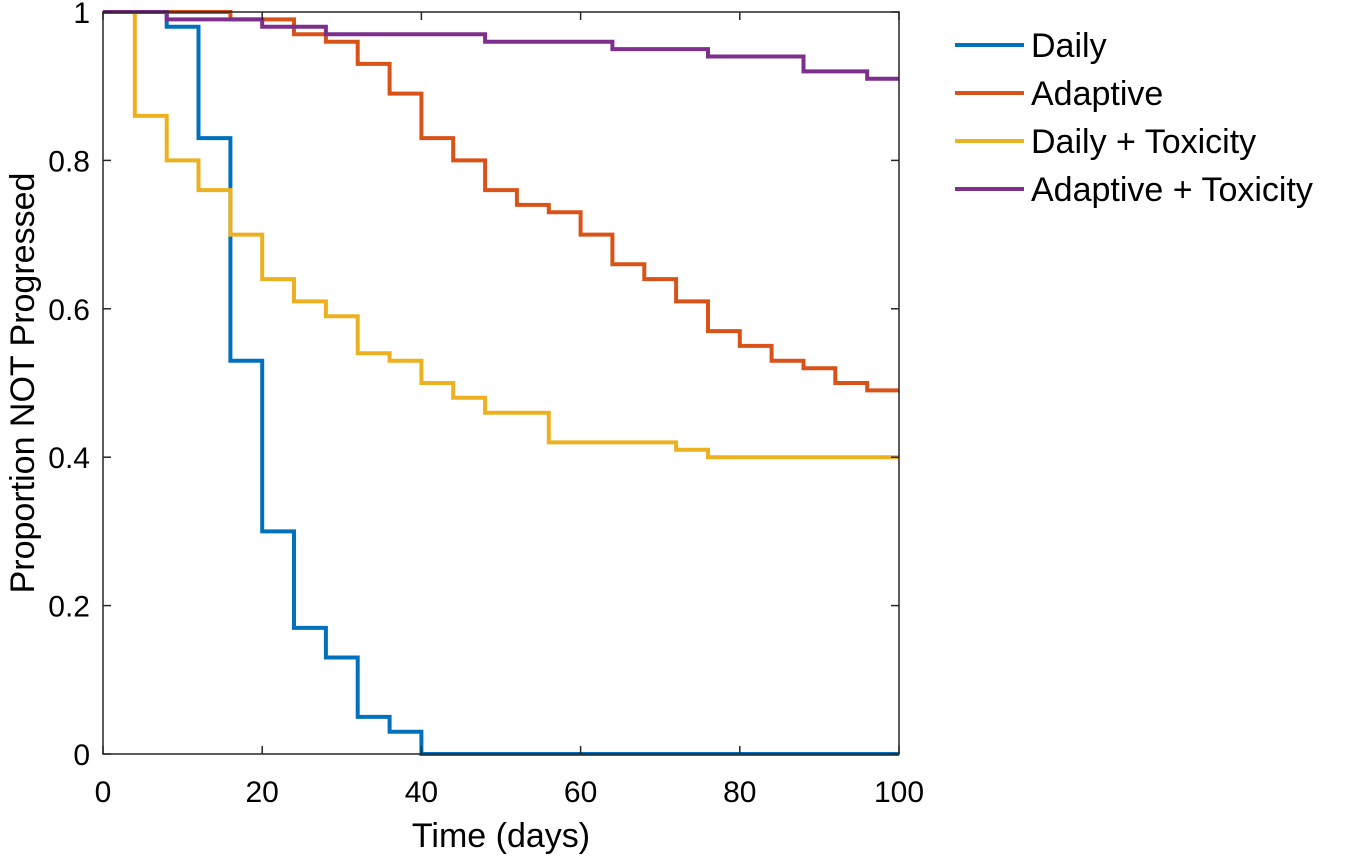 Image resolution: width=1350 pixels, height=862 pixels. What do you see at coordinates (262, 792) in the screenshot?
I see `x-tick-label: 20` at bounding box center [262, 792].